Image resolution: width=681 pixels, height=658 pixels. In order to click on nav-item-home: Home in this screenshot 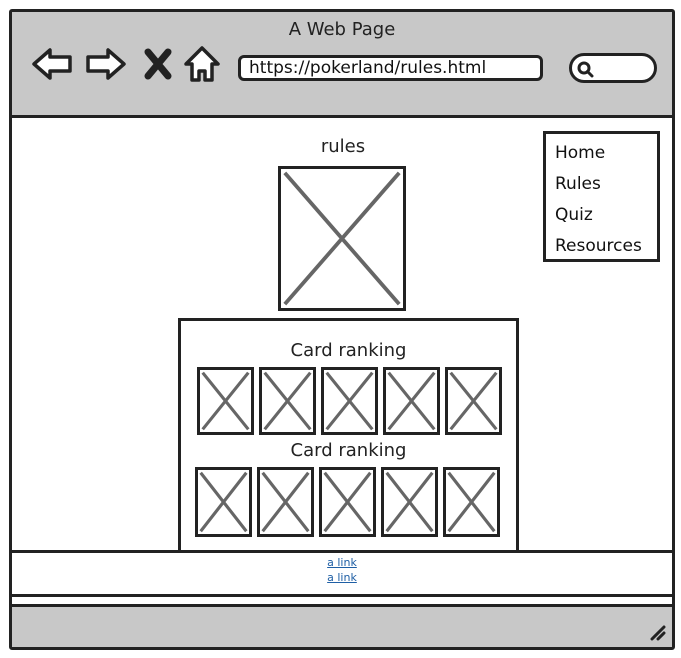, I will do `click(580, 153)`.